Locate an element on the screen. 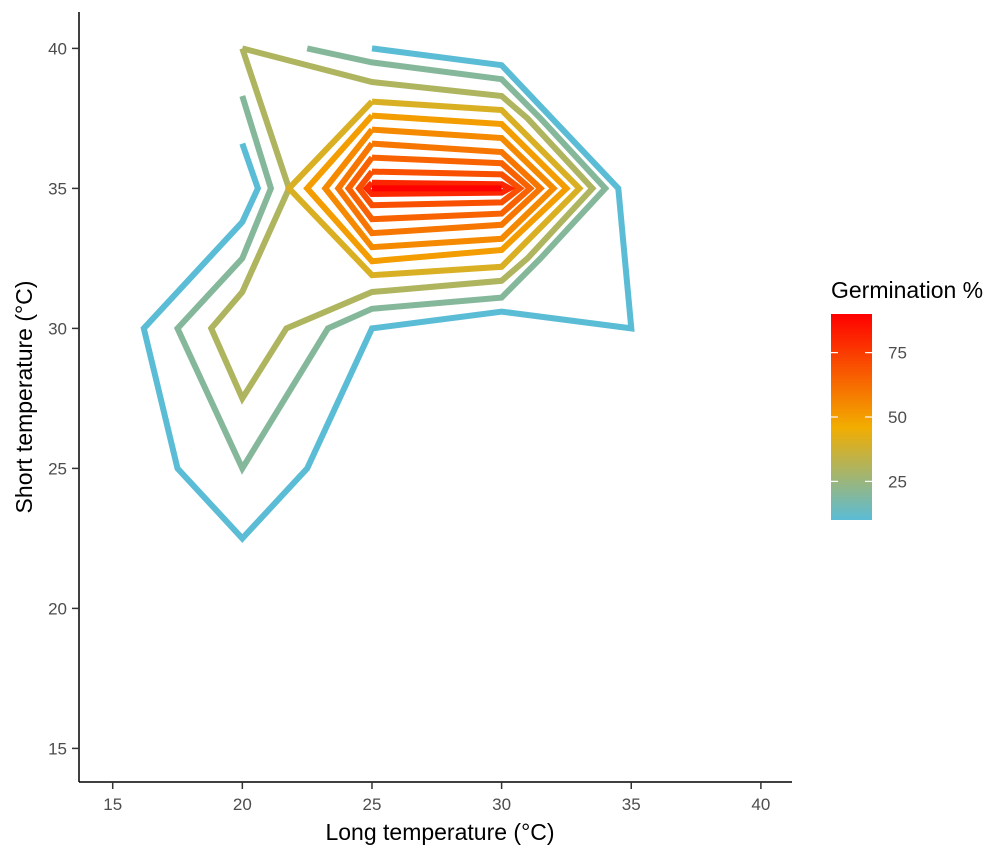 This screenshot has height=846, width=1004. x-tick-label: 35 is located at coordinates (631, 804).